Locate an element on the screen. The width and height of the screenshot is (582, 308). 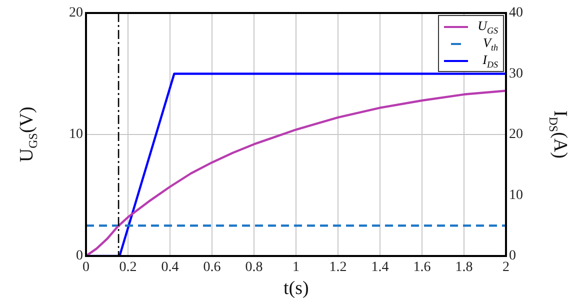
x-tick-label: 1.4 is located at coordinates (380, 268).